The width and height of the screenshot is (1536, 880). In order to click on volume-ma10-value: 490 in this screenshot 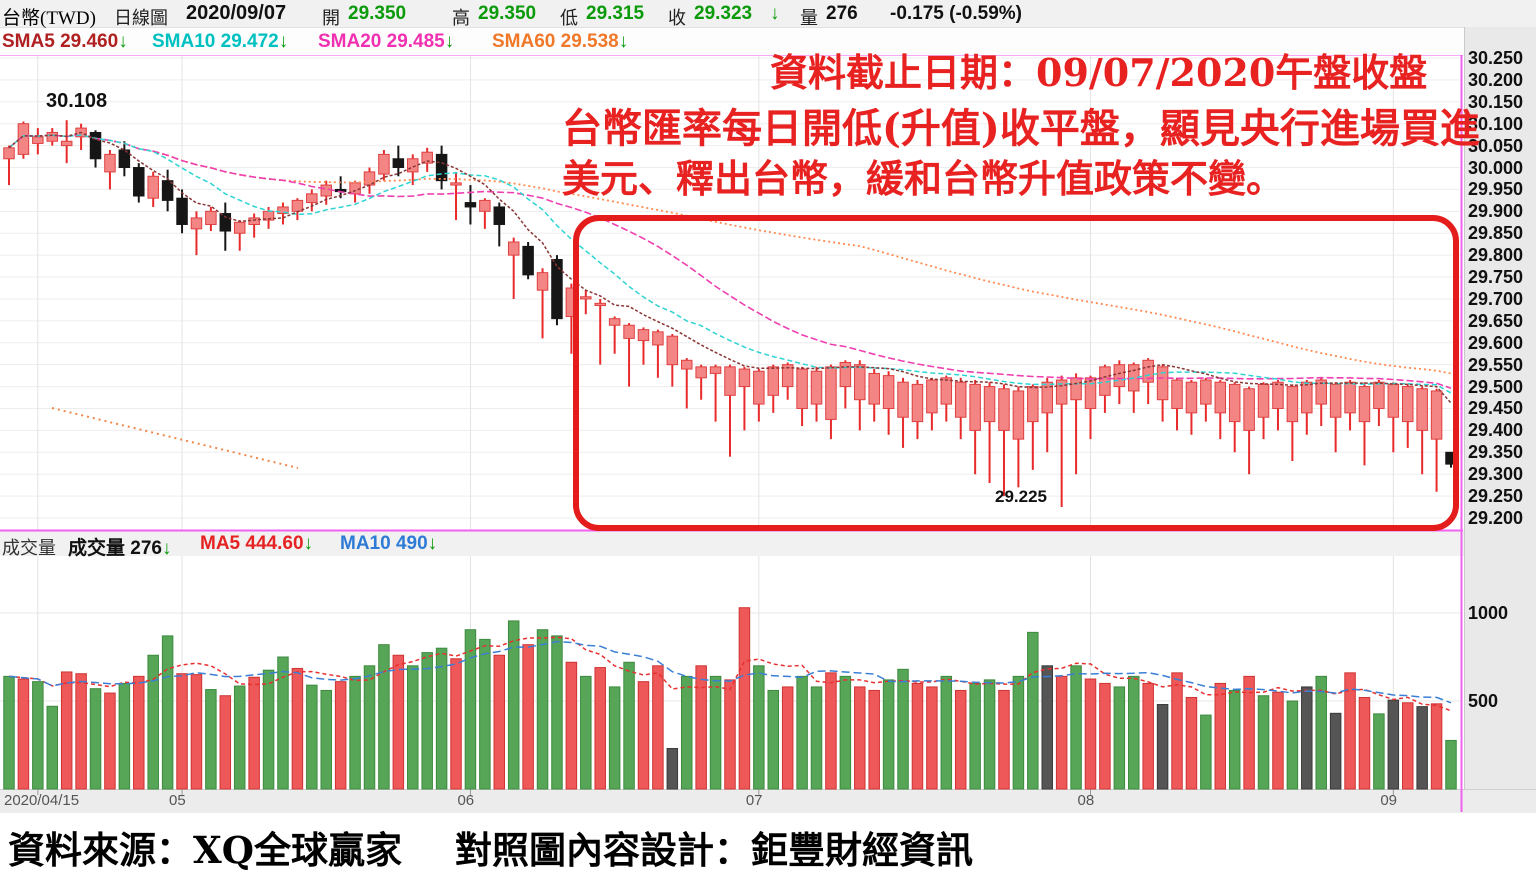, I will do `click(411, 543)`.